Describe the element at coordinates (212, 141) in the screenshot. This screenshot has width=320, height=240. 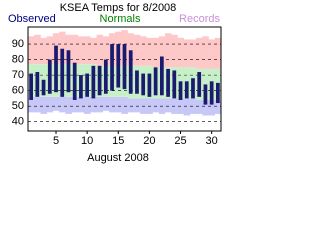
I see `x-tick-label: 30` at that location.